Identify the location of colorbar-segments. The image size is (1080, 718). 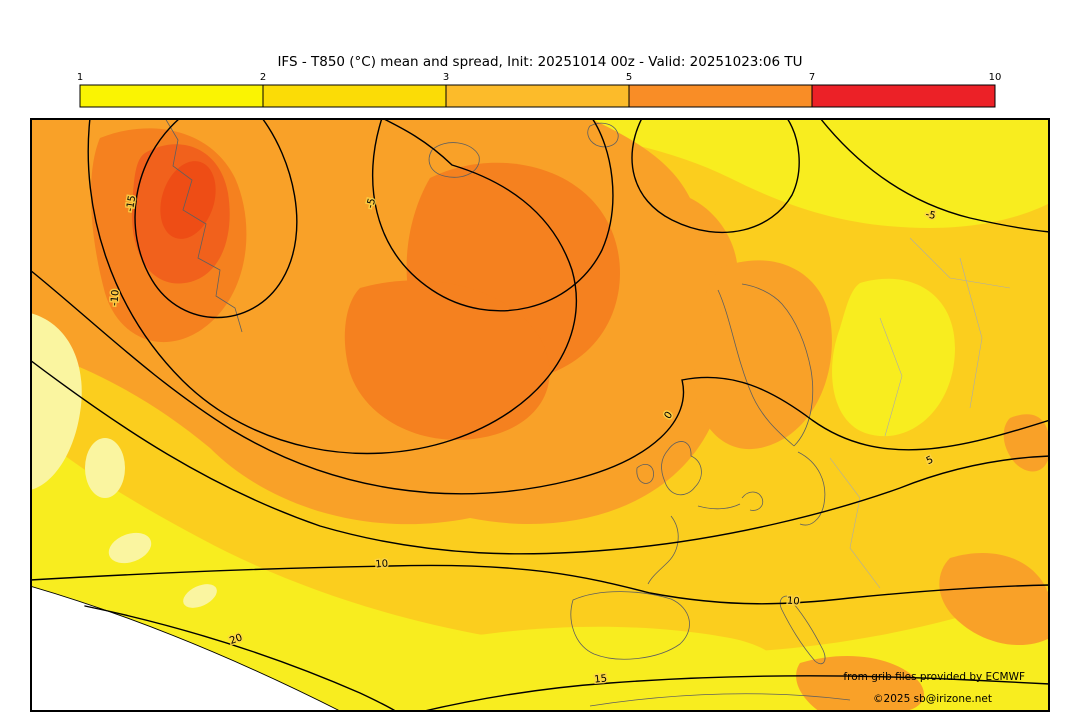
(537, 96).